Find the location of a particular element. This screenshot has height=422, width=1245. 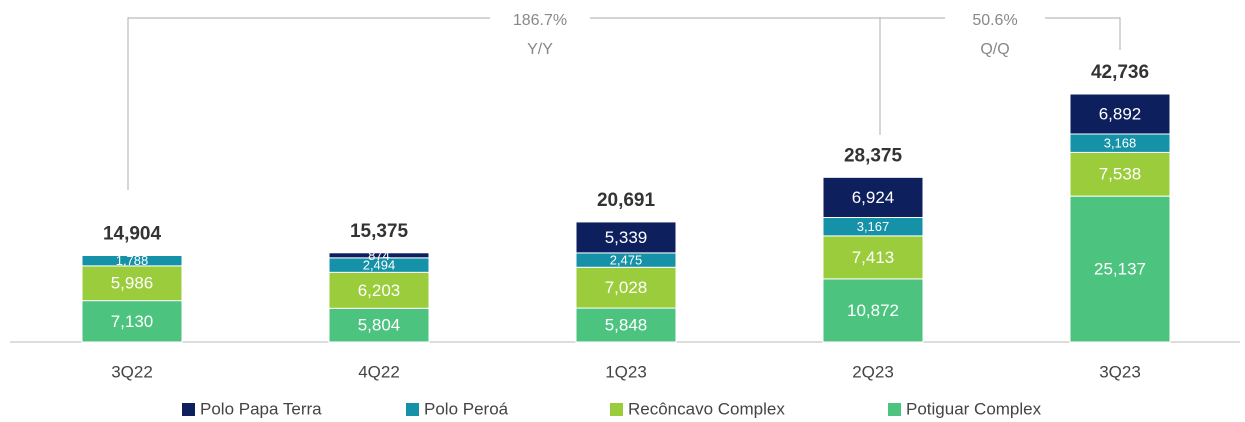

value-label: 7,028 is located at coordinates (626, 287).